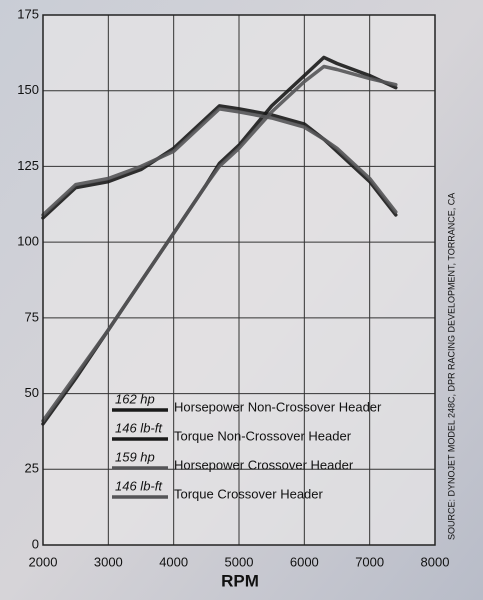  Describe the element at coordinates (35, 543) in the screenshot. I see `y-tick-label: 0` at that location.